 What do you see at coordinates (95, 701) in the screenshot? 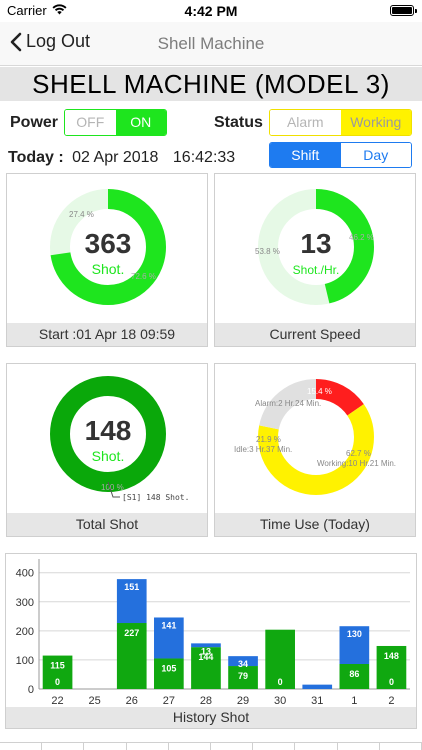
I see `x-tick-label: 25` at bounding box center [95, 701].